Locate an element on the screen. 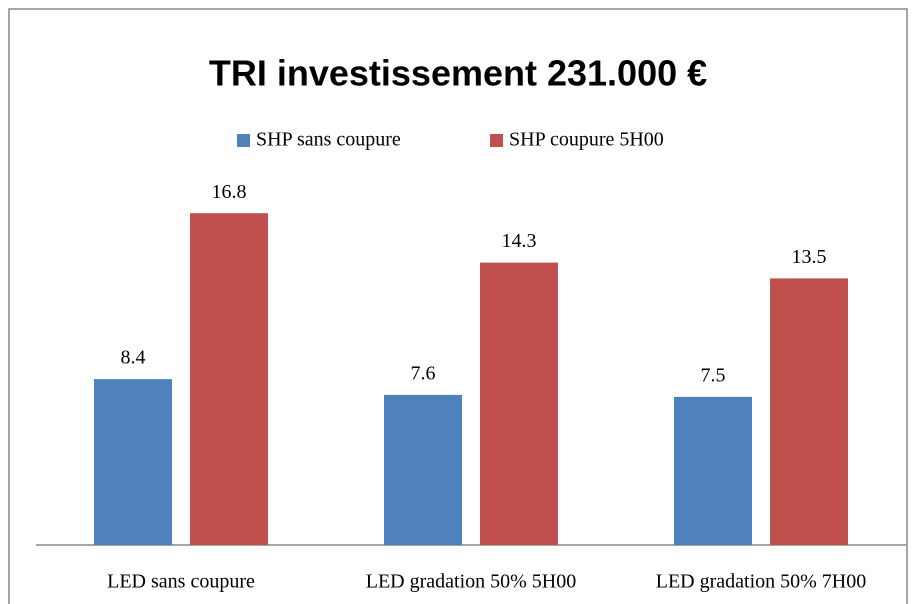 The image size is (917, 604). x-tick-label: LED gradation 50% 5H00 is located at coordinates (471, 582).